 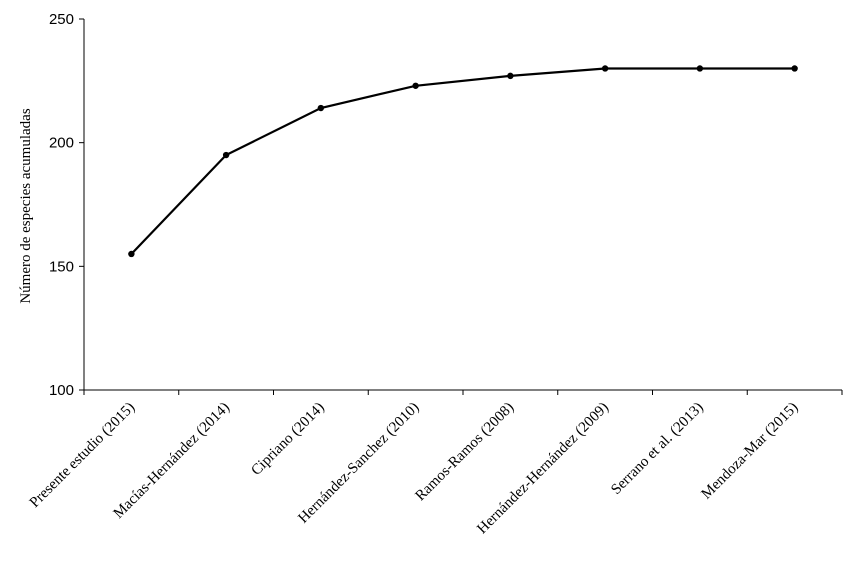 I want to click on x-tick-label: Mendoza-Mar (2015), so click(x=750, y=451).